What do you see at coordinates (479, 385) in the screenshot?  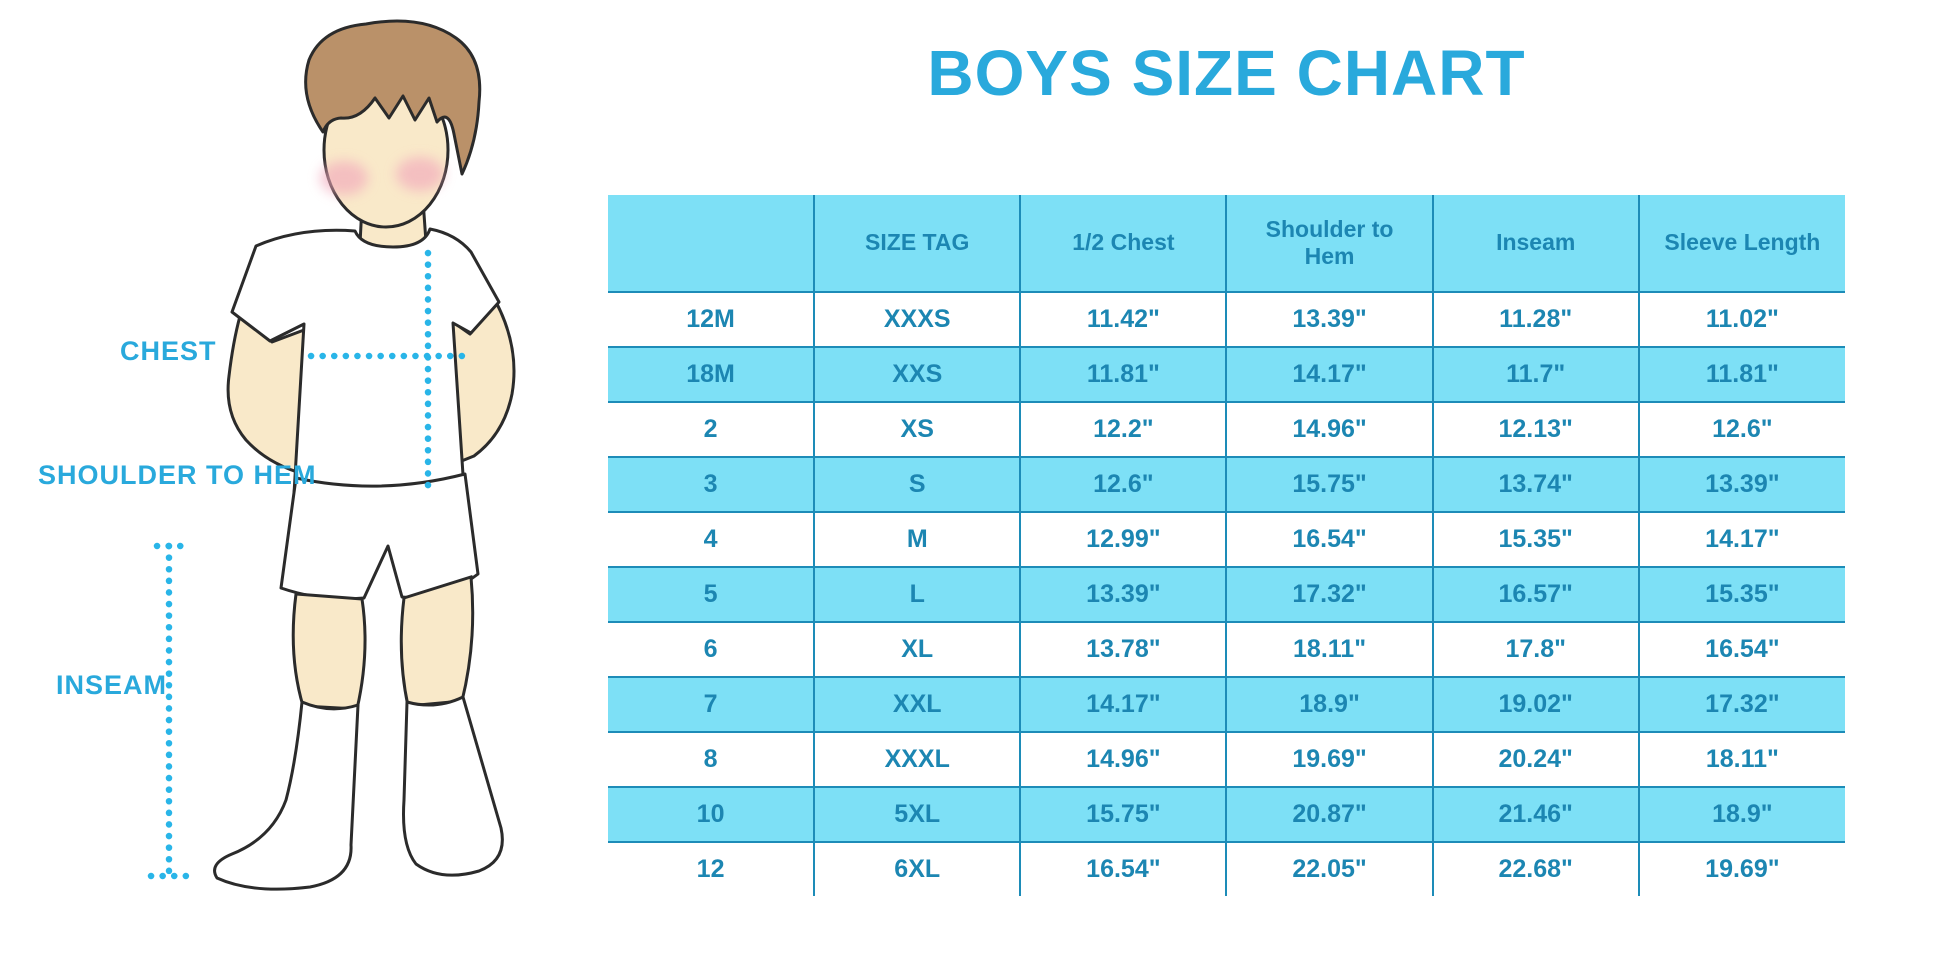 I see `boy-right-arm` at bounding box center [479, 385].